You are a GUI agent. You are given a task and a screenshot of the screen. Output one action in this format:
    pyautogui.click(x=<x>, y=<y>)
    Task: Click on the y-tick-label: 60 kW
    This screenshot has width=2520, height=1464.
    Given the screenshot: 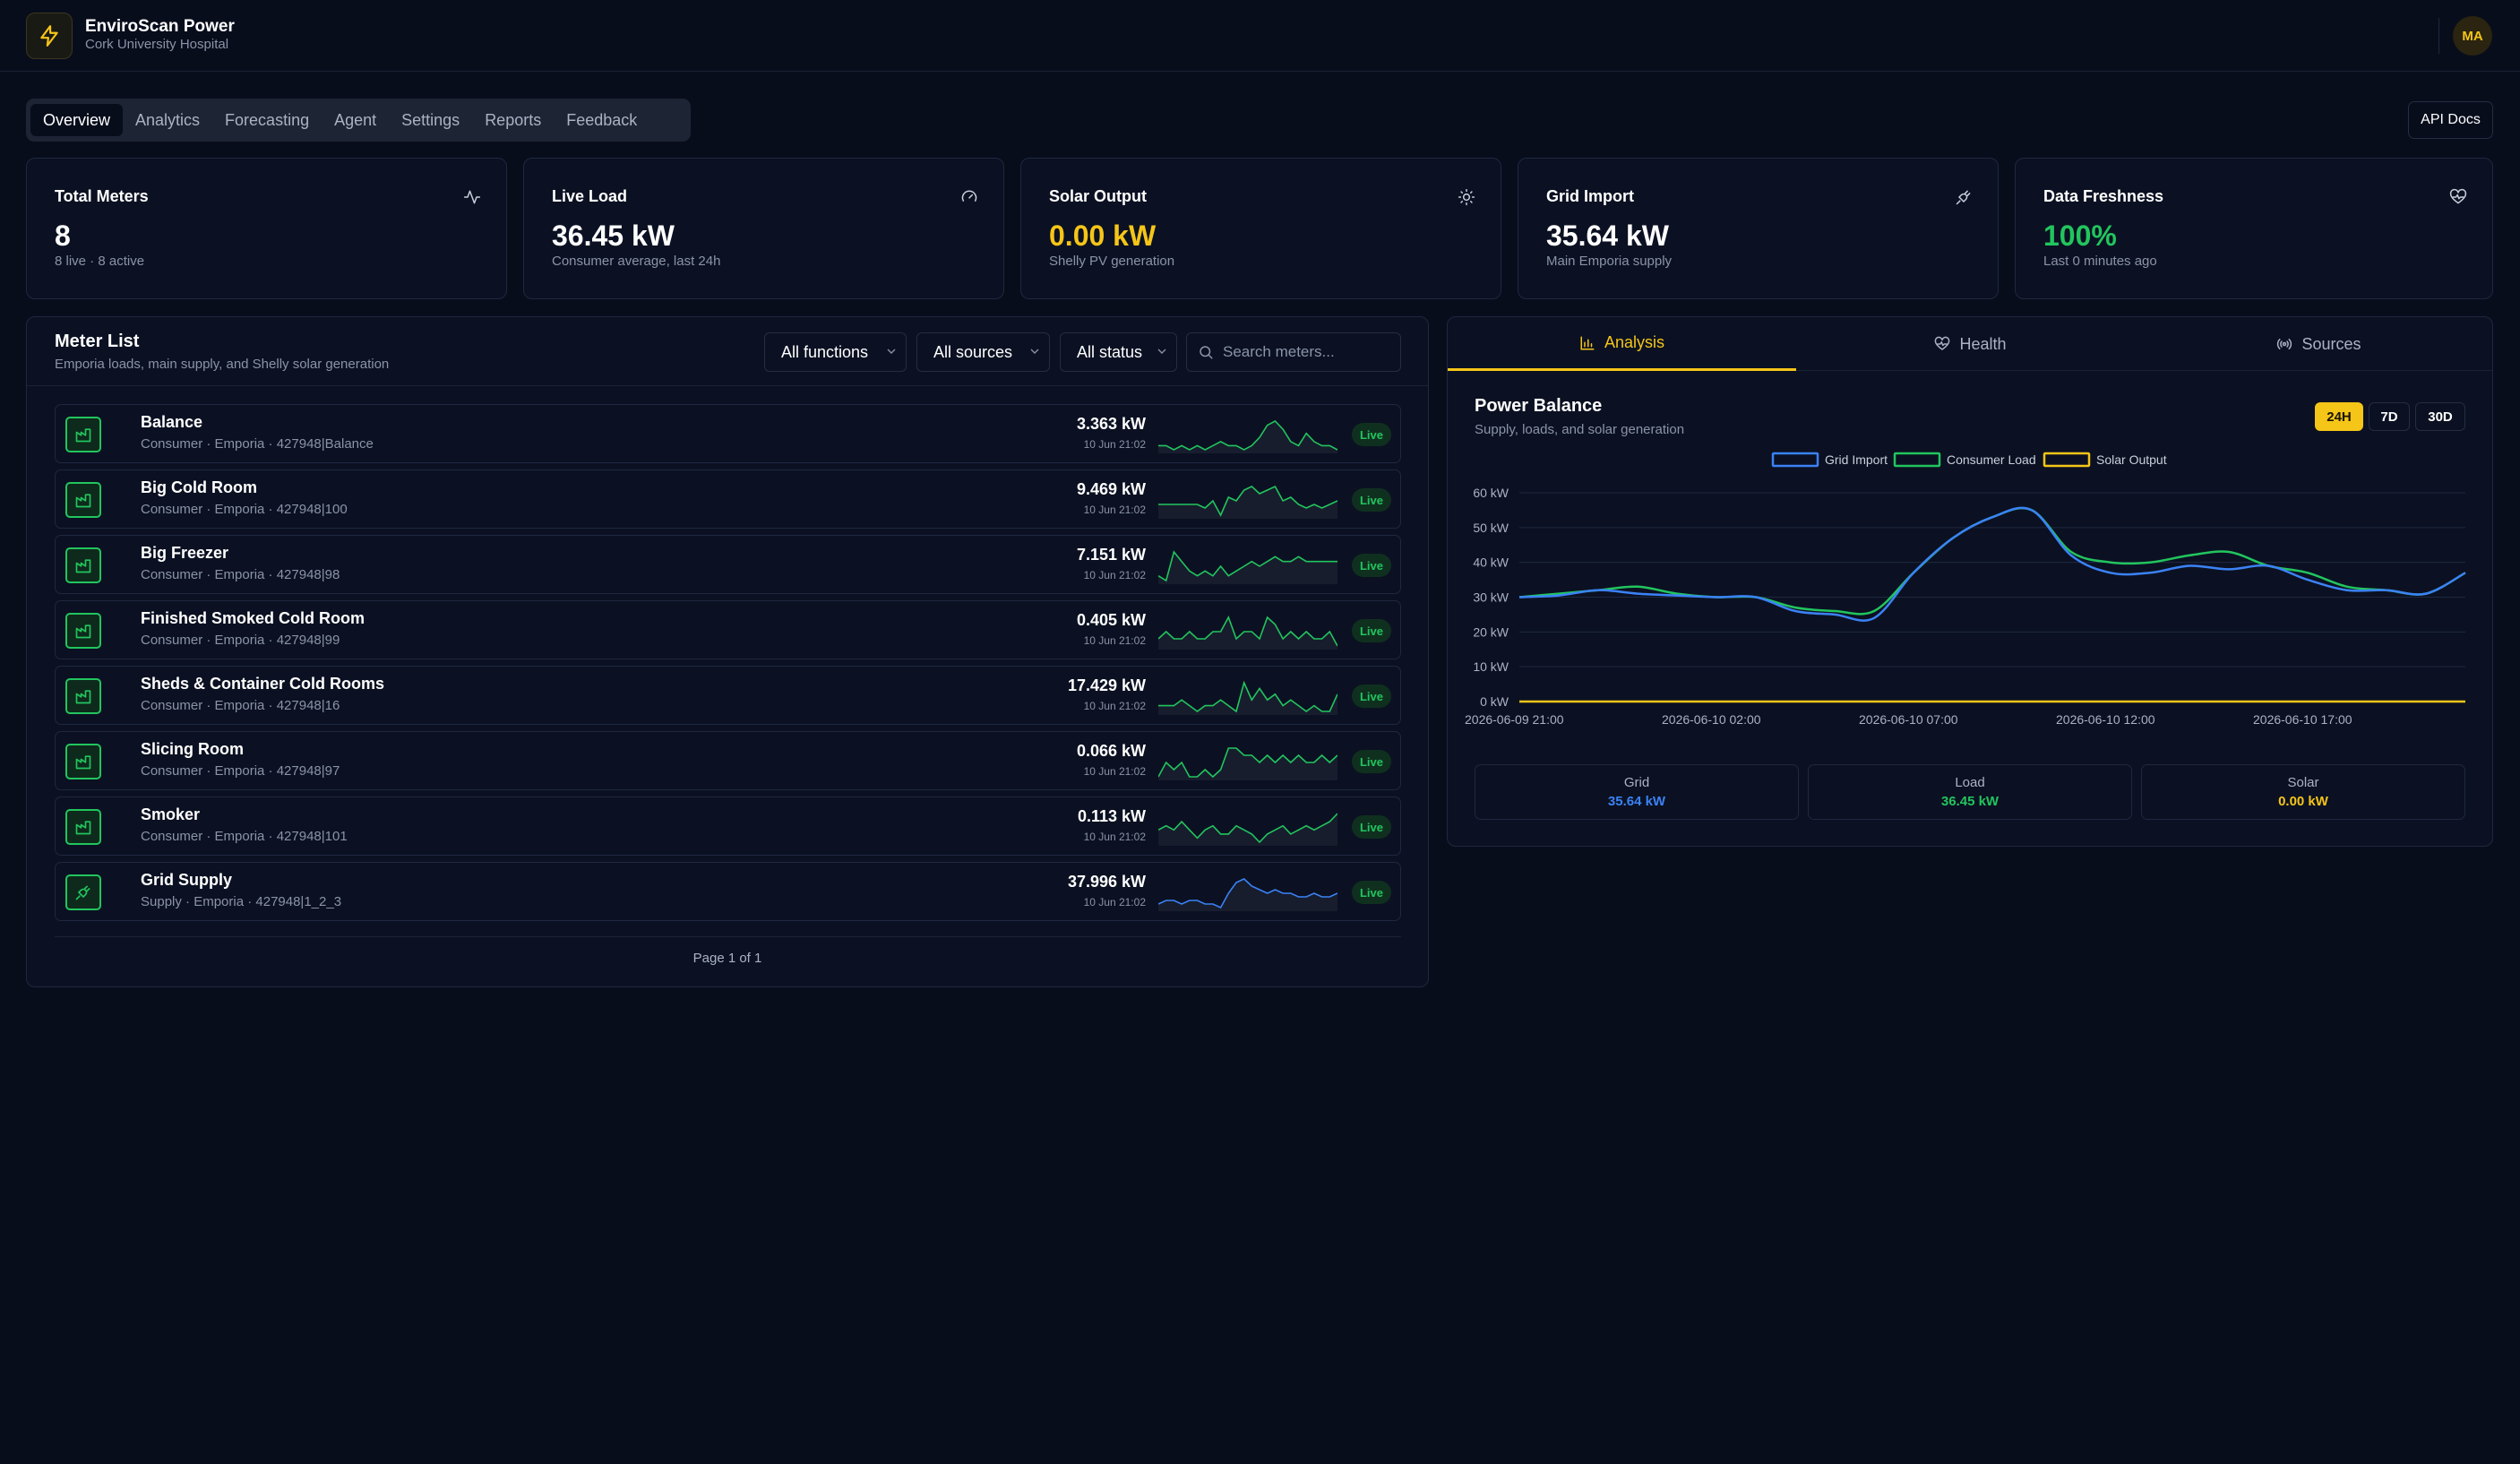 What is the action you would take?
    pyautogui.click(x=1491, y=493)
    